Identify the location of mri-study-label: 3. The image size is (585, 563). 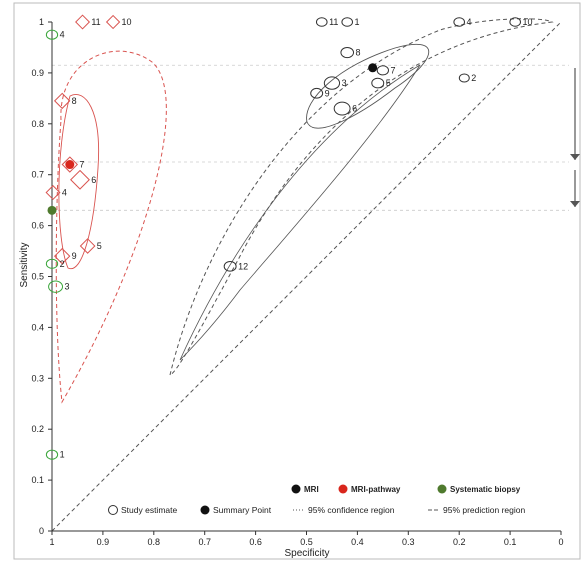
(344, 83).